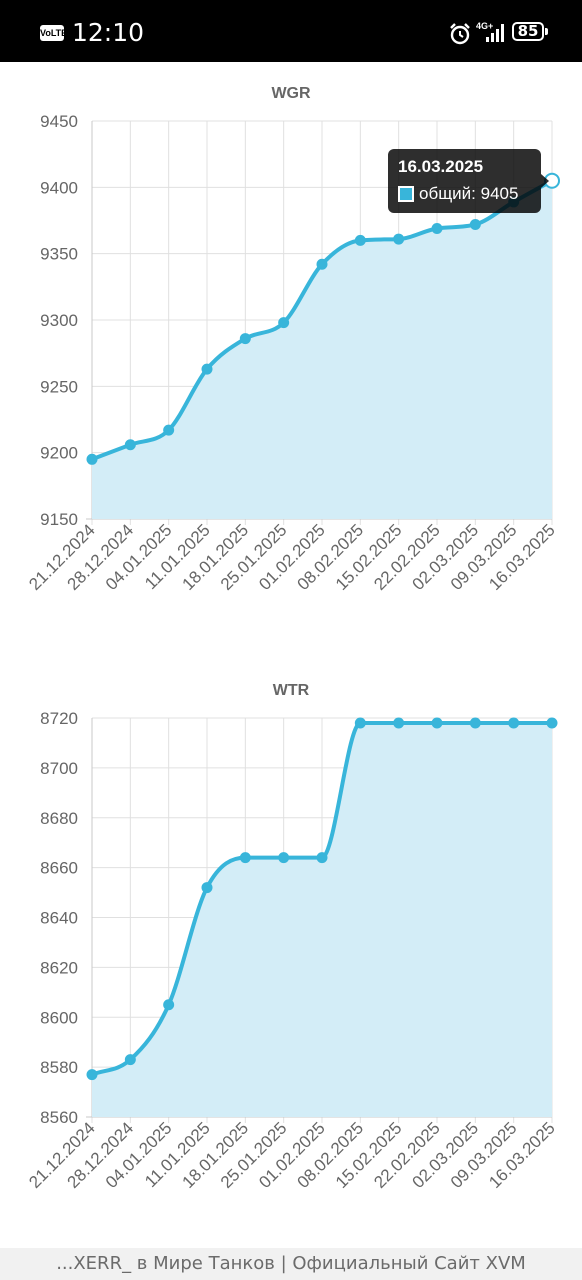 This screenshot has width=582, height=1280. I want to click on y-tick-label: 8640, so click(59, 918).